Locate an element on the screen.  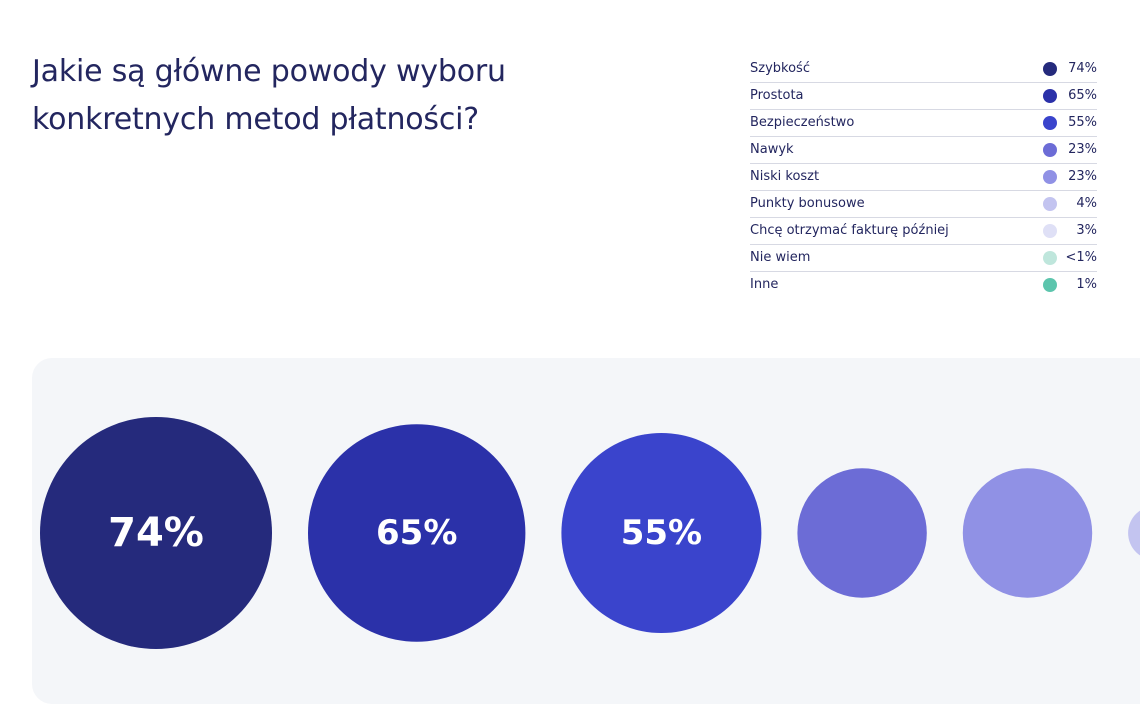
legend-value: 74% is located at coordinates (1082, 68).